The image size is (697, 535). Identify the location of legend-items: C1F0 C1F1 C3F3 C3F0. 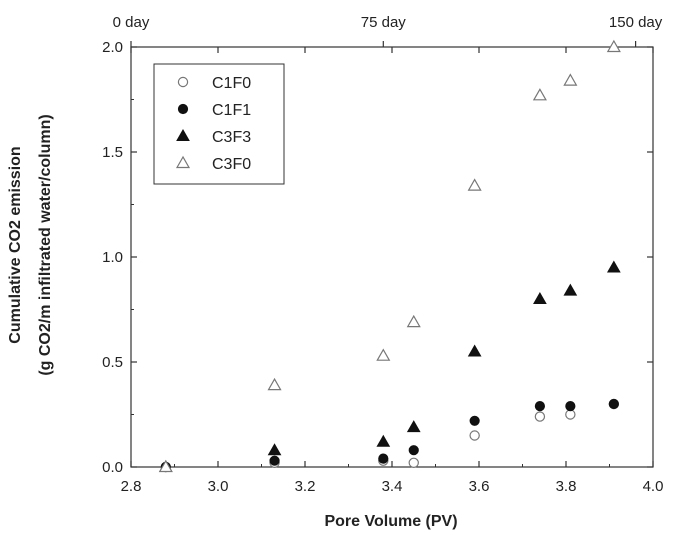
(213, 124).